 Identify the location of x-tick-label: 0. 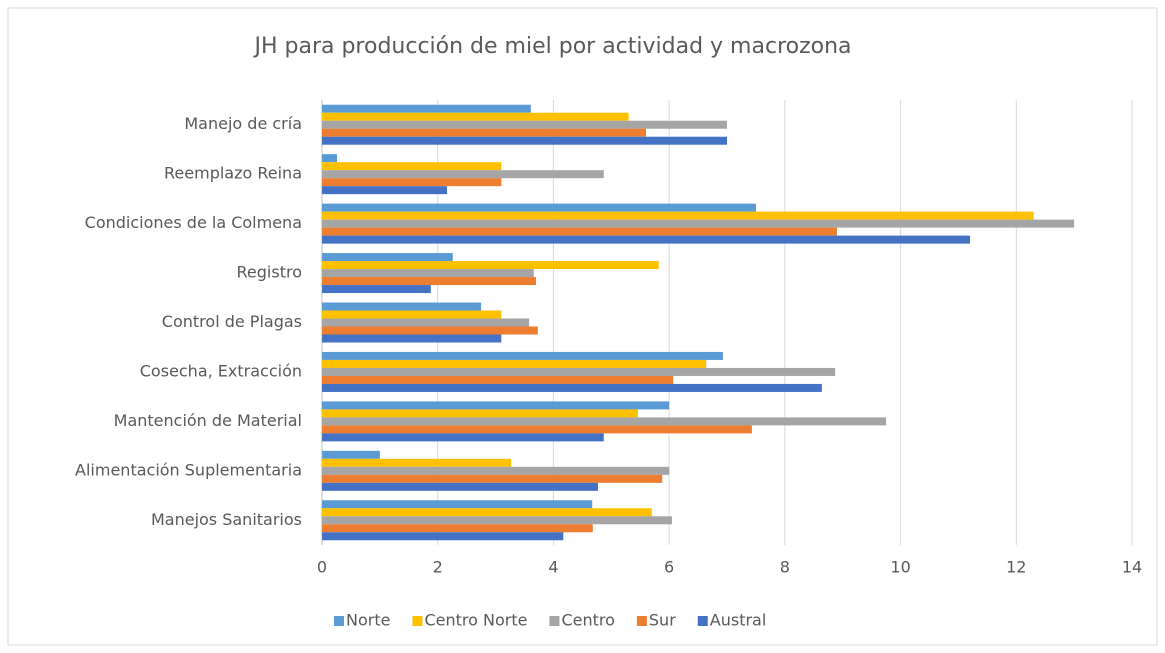
(322, 567).